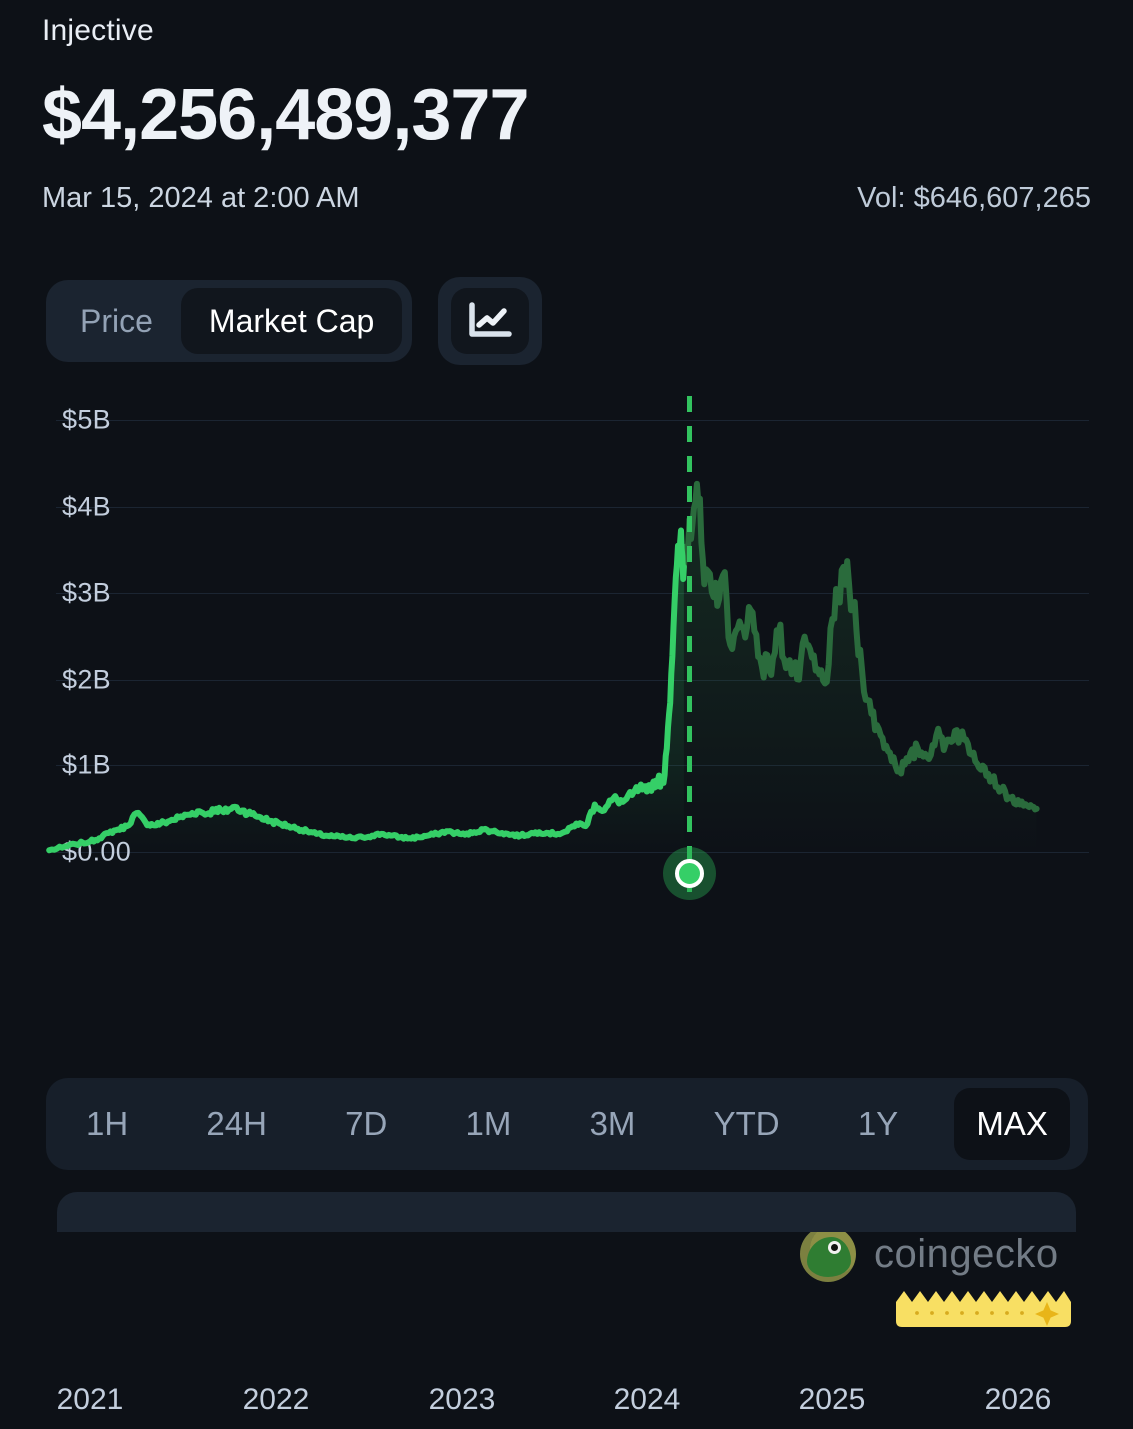  I want to click on x-tick-2026: 2026, so click(1018, 1399).